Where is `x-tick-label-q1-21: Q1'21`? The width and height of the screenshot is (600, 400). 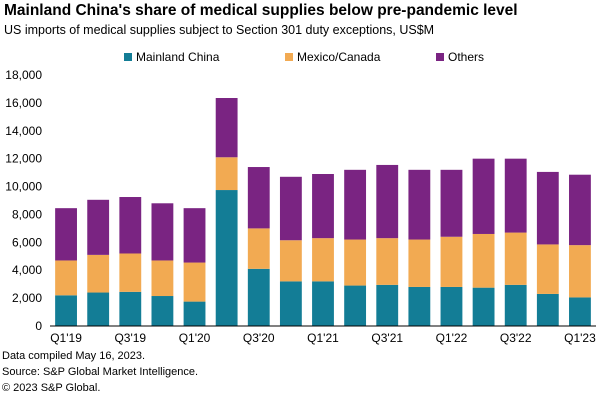 x-tick-label-q1-21: Q1'21 is located at coordinates (323, 338).